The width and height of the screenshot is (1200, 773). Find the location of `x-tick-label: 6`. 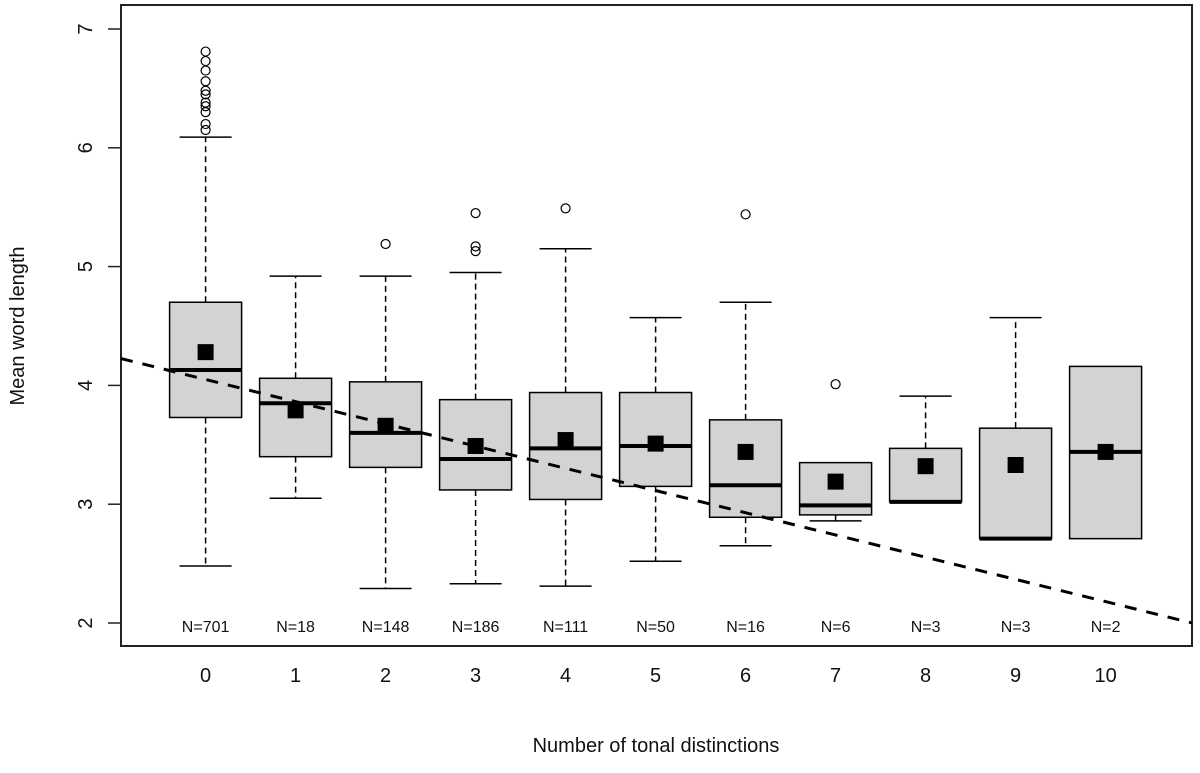

x-tick-label: 6 is located at coordinates (745, 676).